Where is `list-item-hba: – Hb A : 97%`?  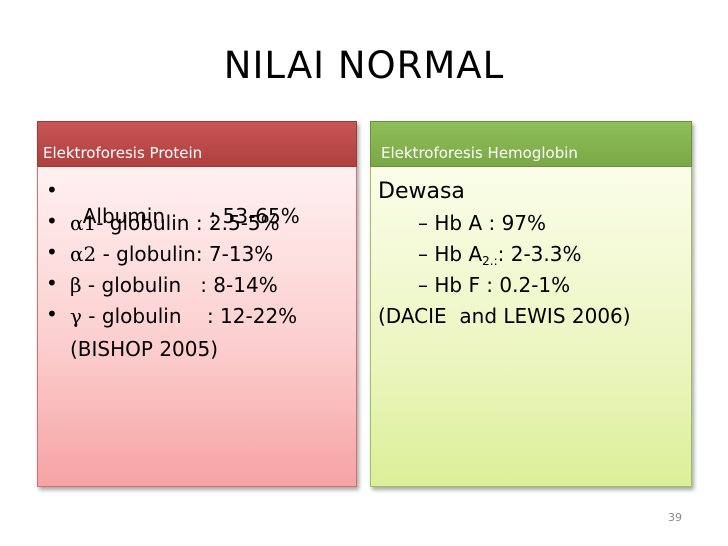 list-item-hba: – Hb A : 97% is located at coordinates (482, 223).